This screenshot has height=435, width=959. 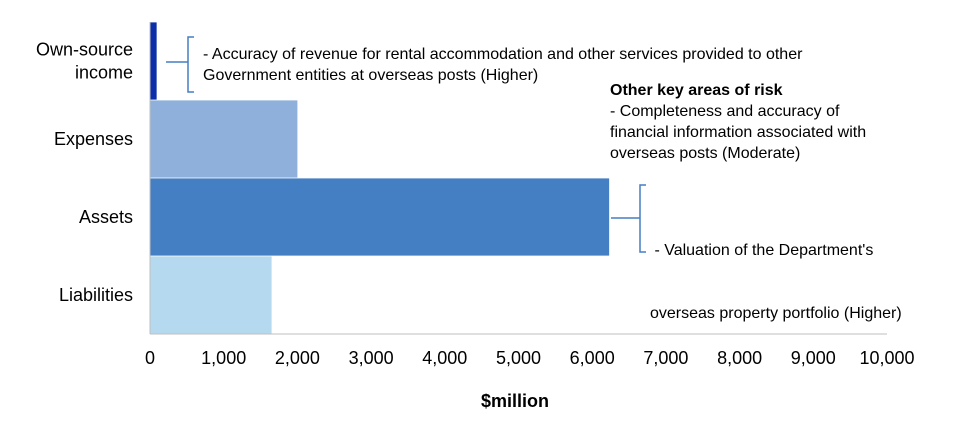 What do you see at coordinates (224, 139) in the screenshot?
I see `bar-expenses` at bounding box center [224, 139].